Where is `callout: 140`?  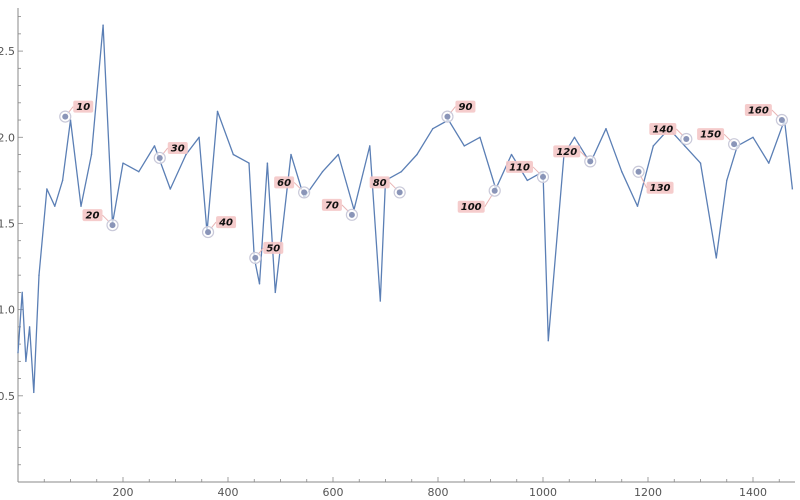 callout: 140 is located at coordinates (671, 134).